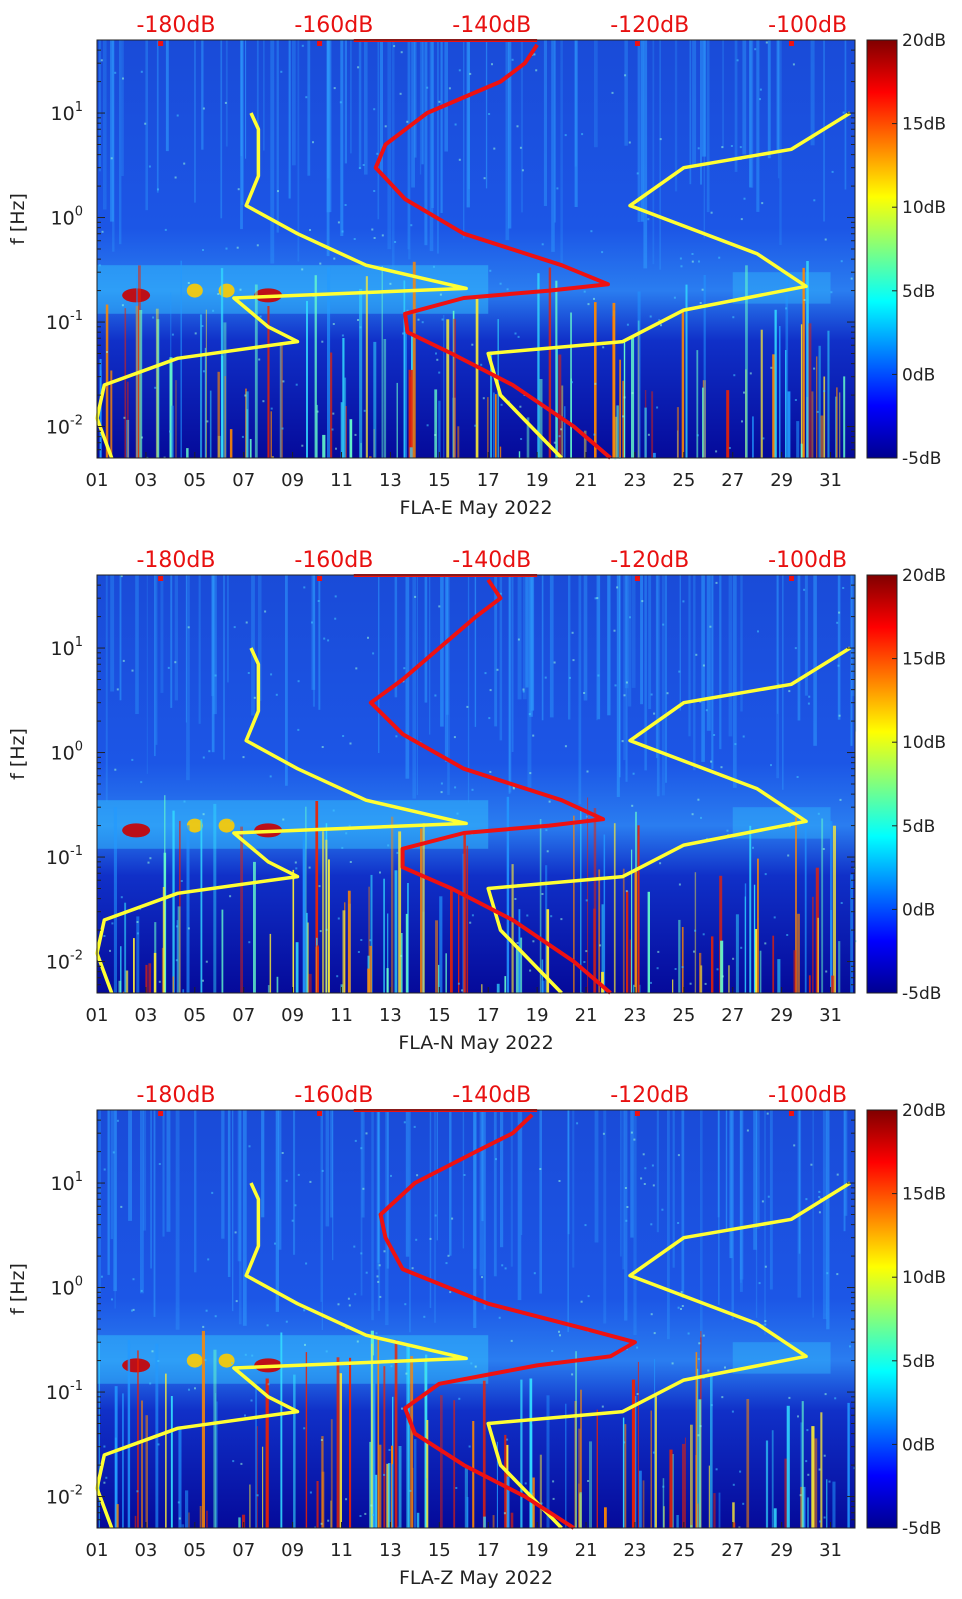  What do you see at coordinates (341, 1015) in the screenshot?
I see `x-tick-label: 11` at bounding box center [341, 1015].